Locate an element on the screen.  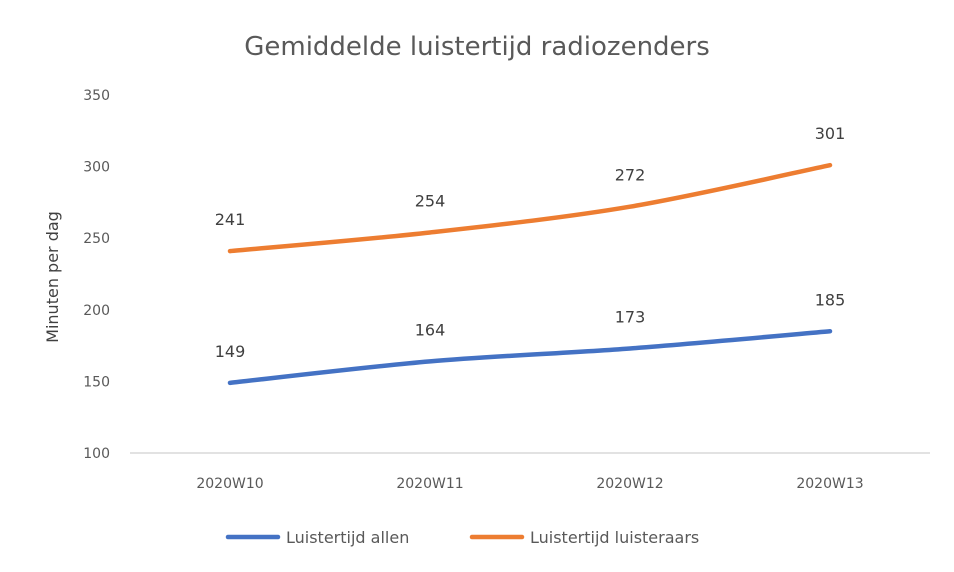
y-axis-label: Minuten per dag is located at coordinates (52, 277).